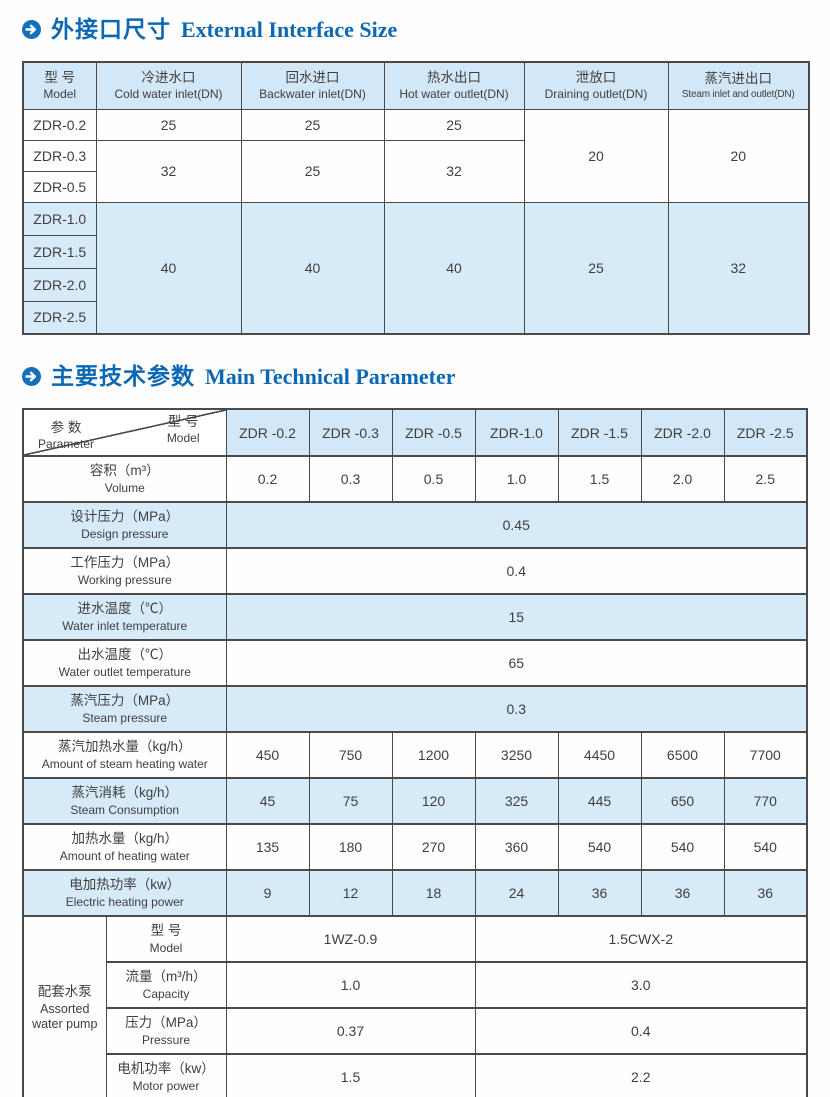 This screenshot has height=1097, width=830. Describe the element at coordinates (350, 985) in the screenshot. I see `value-cell-merged: 1.0` at that location.